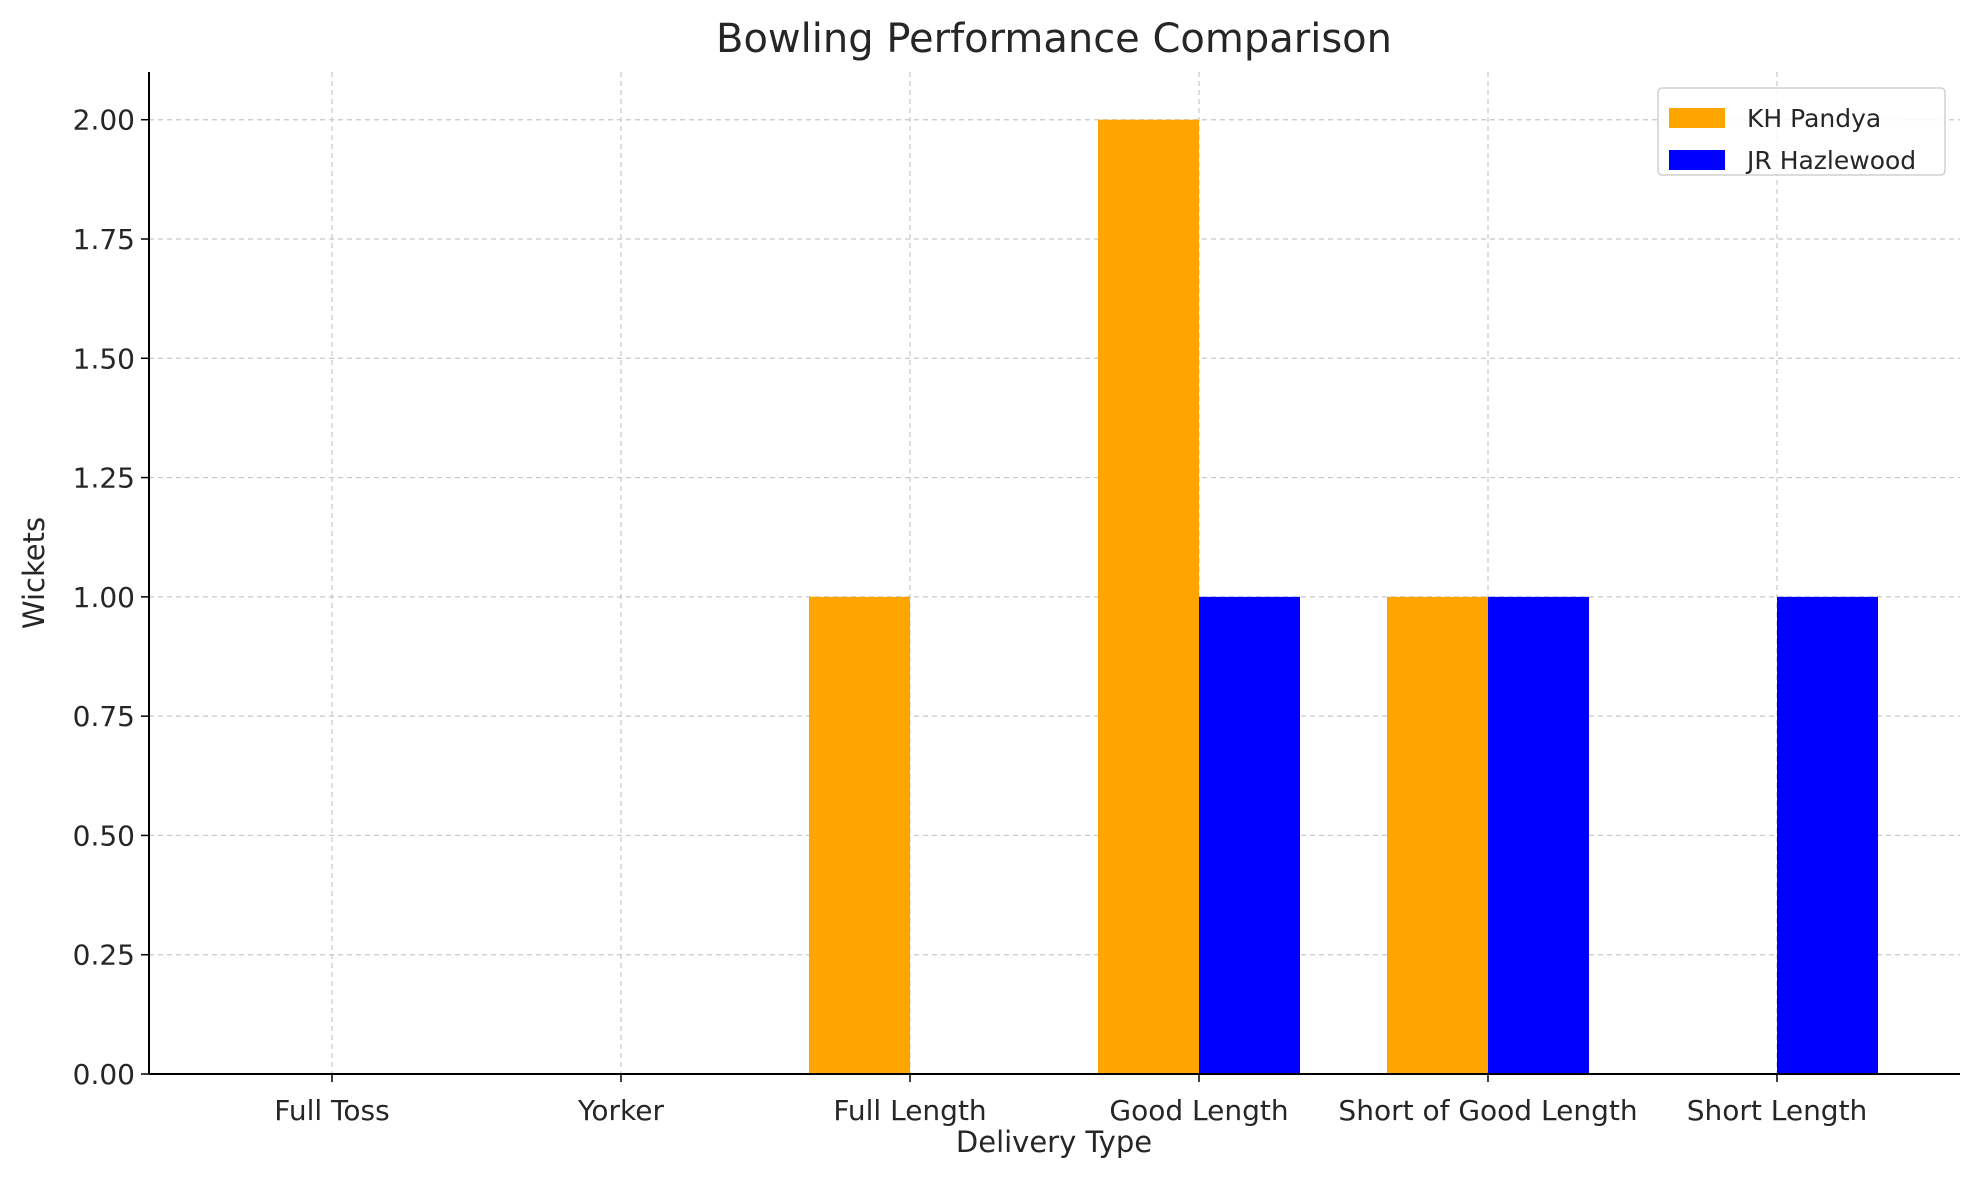  I want to click on x-tick-label: Full Length, so click(909, 1110).